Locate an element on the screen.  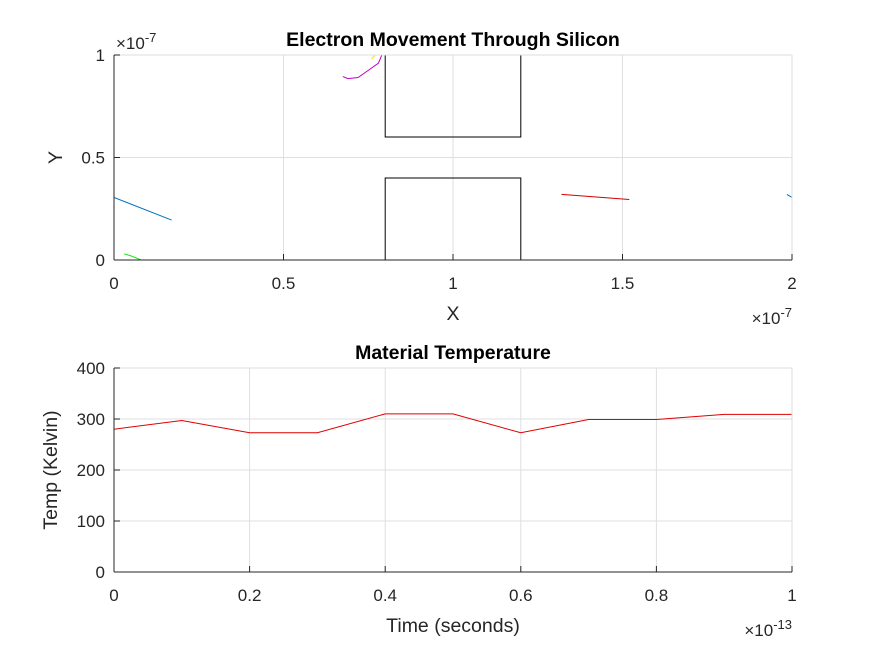
chart-0-series-electron-green is located at coordinates (133, 256).